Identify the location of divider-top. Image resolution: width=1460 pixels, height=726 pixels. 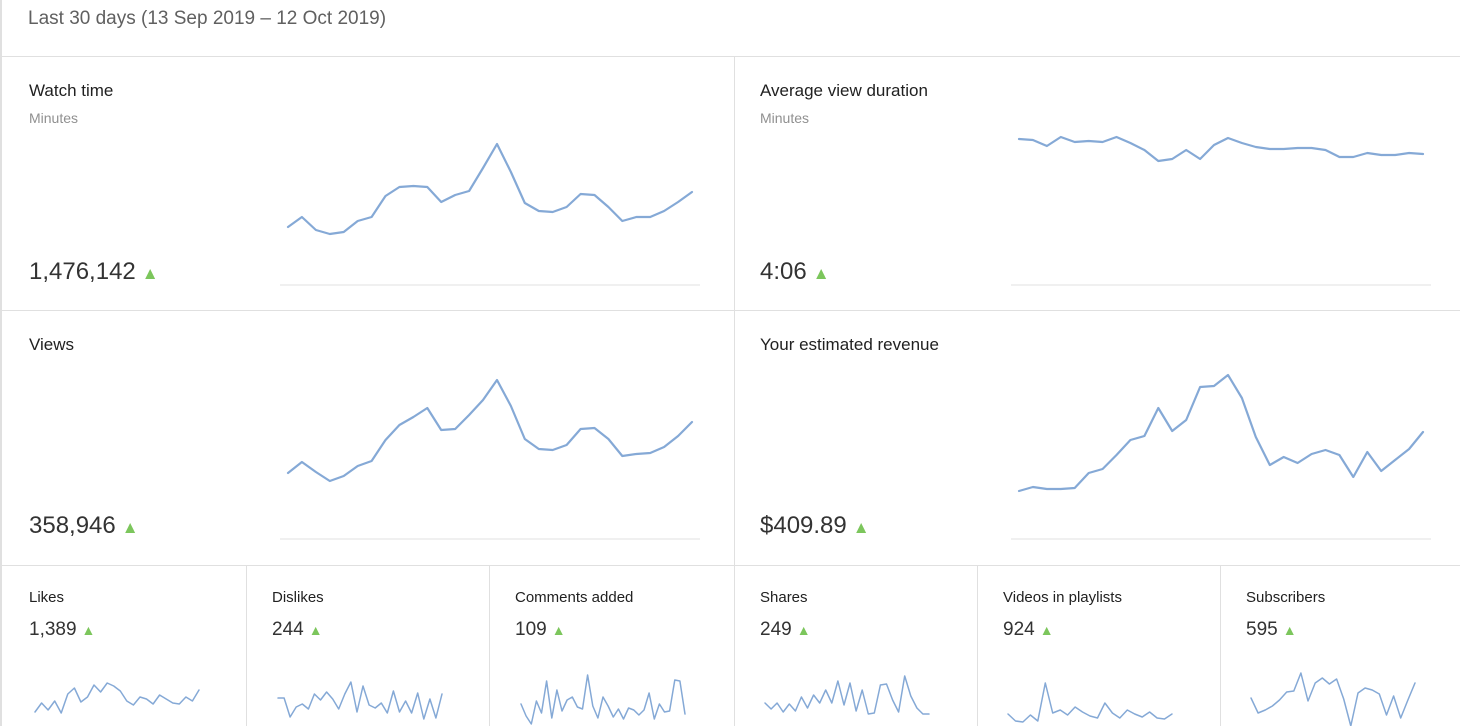
(731, 56).